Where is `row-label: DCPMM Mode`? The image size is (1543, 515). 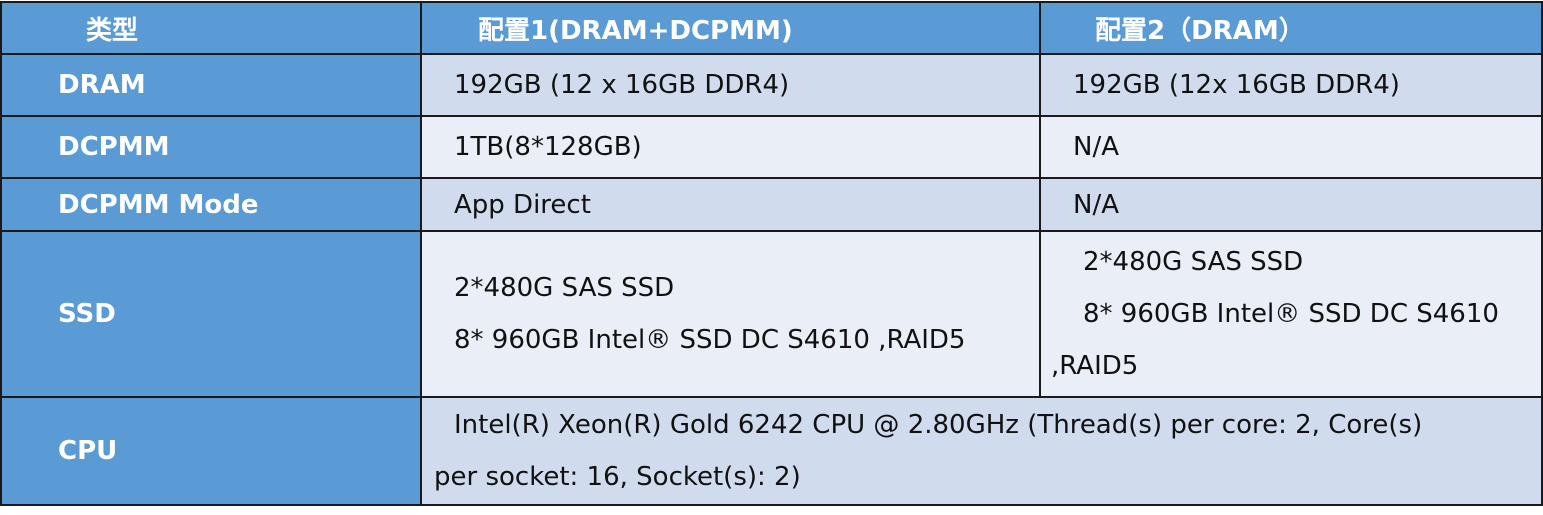
row-label: DCPMM Mode is located at coordinates (211, 204).